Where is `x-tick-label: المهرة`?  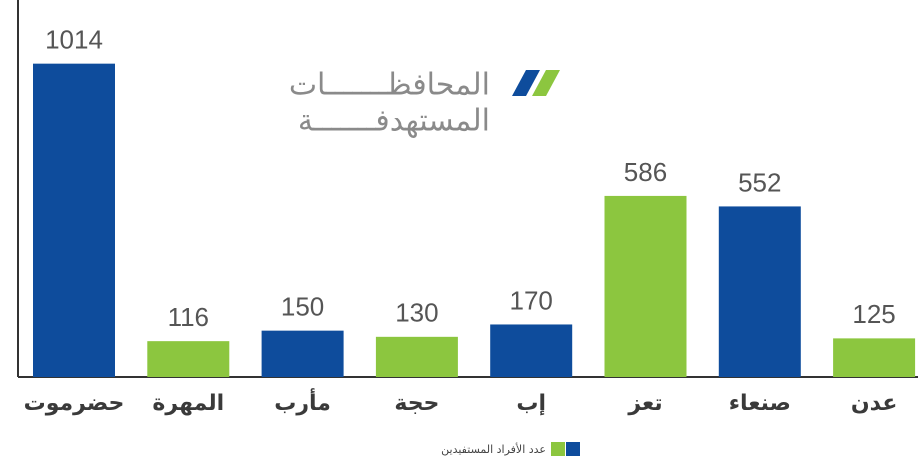
x-tick-label: المهرة is located at coordinates (188, 403).